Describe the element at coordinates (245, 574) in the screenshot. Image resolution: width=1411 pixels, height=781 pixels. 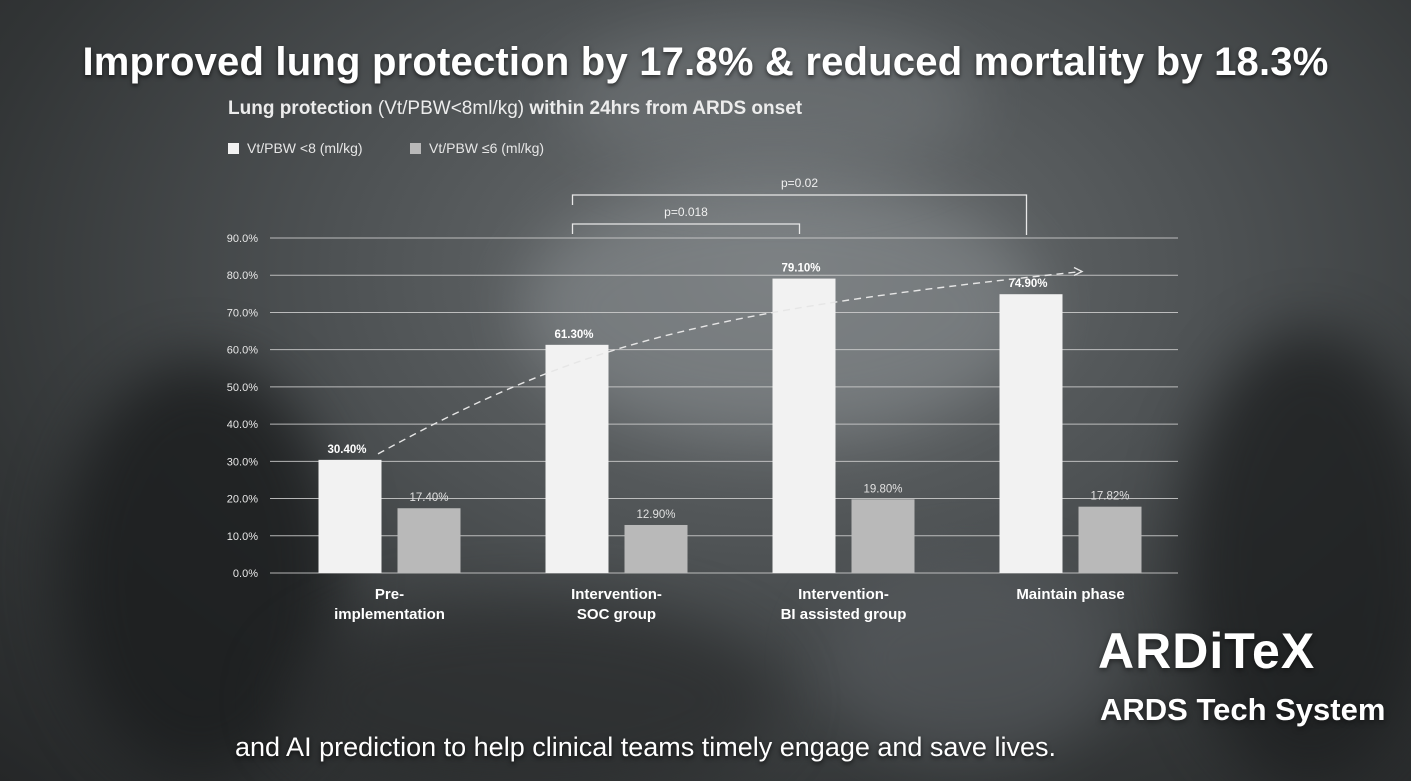
I see `y-tick-label: 0.0%` at that location.